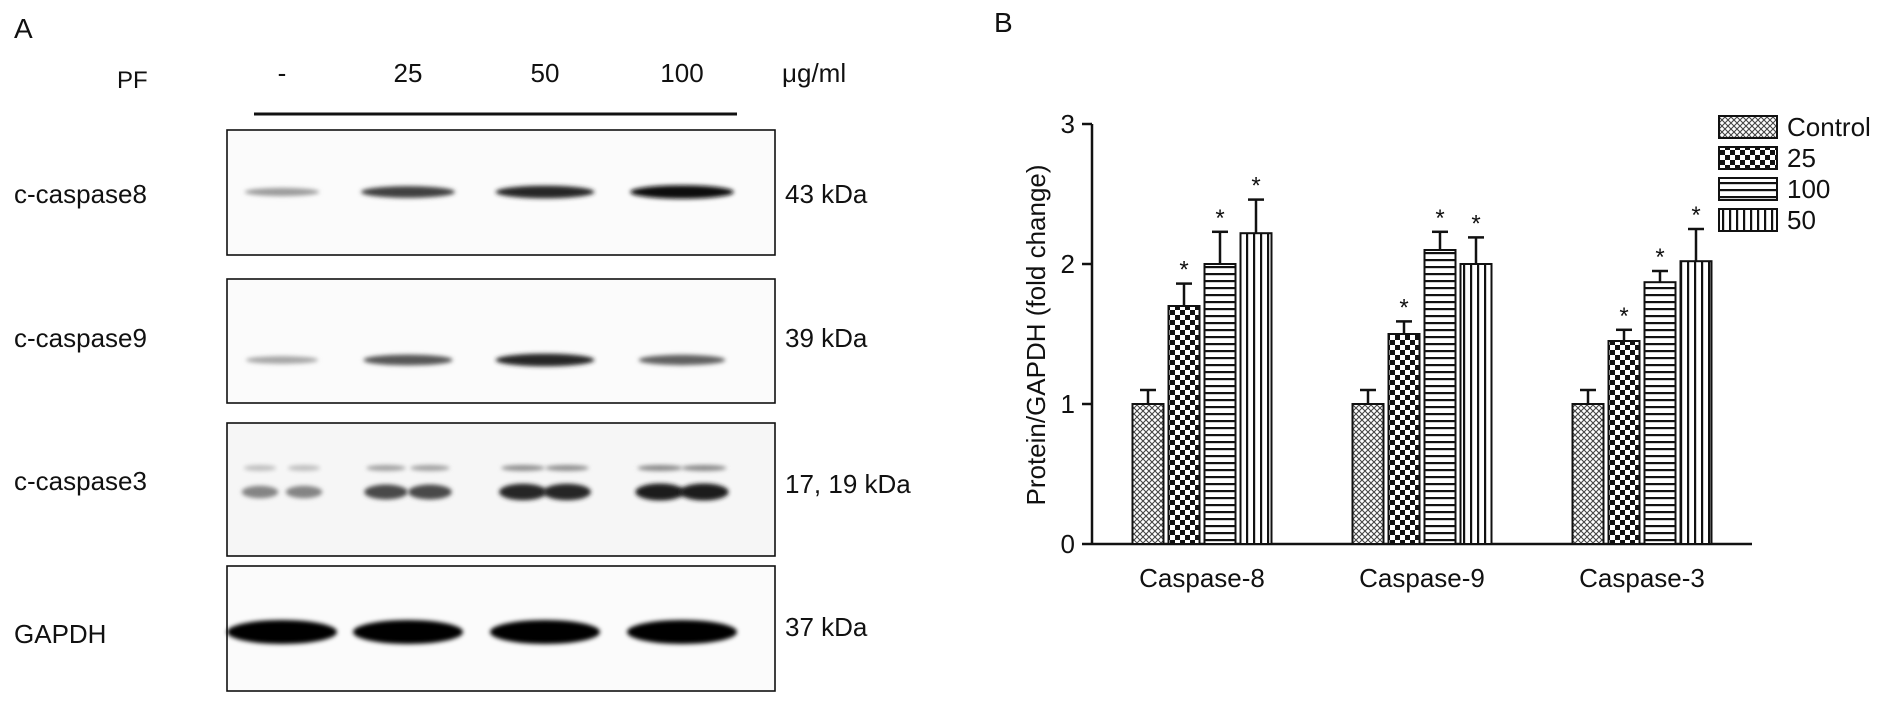 This screenshot has width=1899, height=707. What do you see at coordinates (1068, 544) in the screenshot?
I see `y-tick-label: 0` at bounding box center [1068, 544].